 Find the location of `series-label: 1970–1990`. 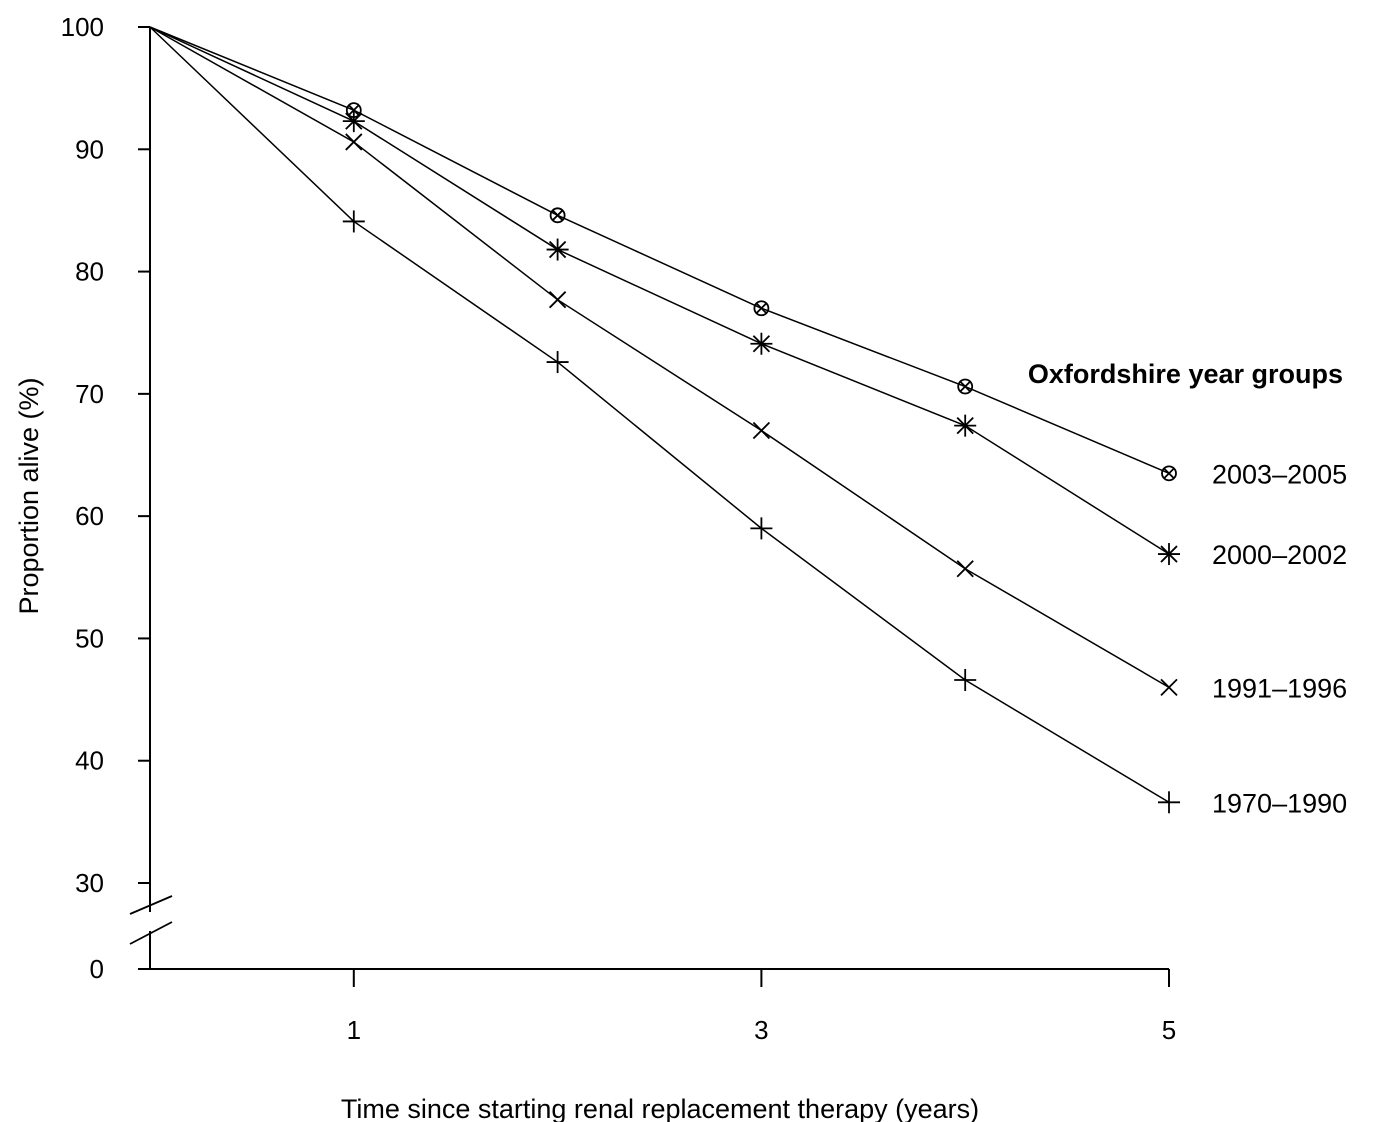

series-label: 1970–1990 is located at coordinates (1279, 803).